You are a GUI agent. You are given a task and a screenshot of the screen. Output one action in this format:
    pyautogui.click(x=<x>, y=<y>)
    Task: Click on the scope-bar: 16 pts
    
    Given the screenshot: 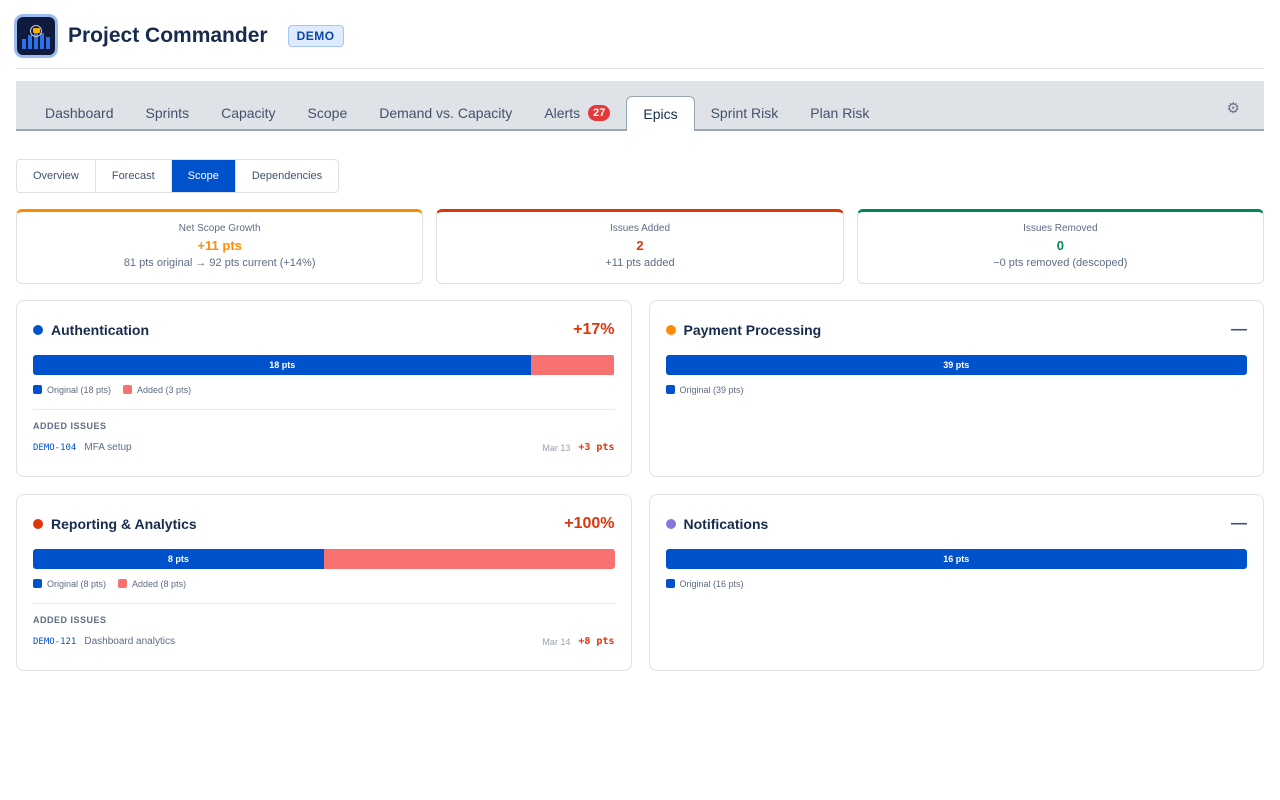 What is the action you would take?
    pyautogui.click(x=956, y=559)
    